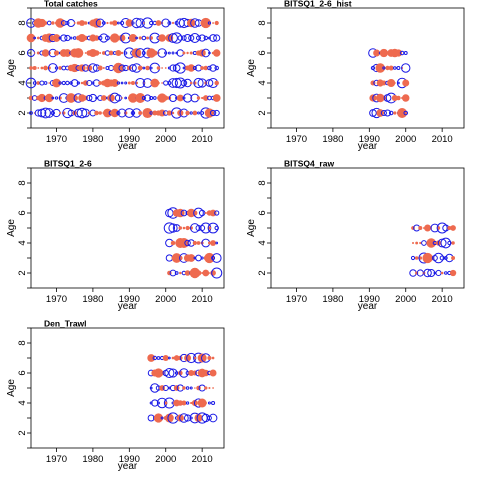  What do you see at coordinates (123, 68) in the screenshot?
I see `bubble-markers` at bounding box center [123, 68].